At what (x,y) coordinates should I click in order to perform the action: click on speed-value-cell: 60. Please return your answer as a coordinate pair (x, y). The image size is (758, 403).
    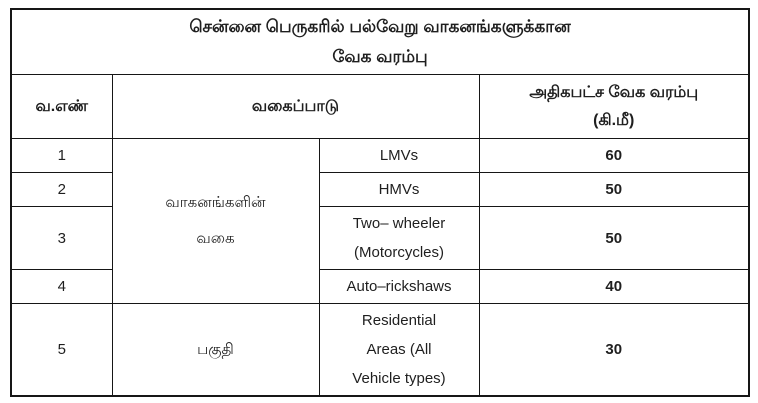
    Looking at the image, I should click on (614, 155).